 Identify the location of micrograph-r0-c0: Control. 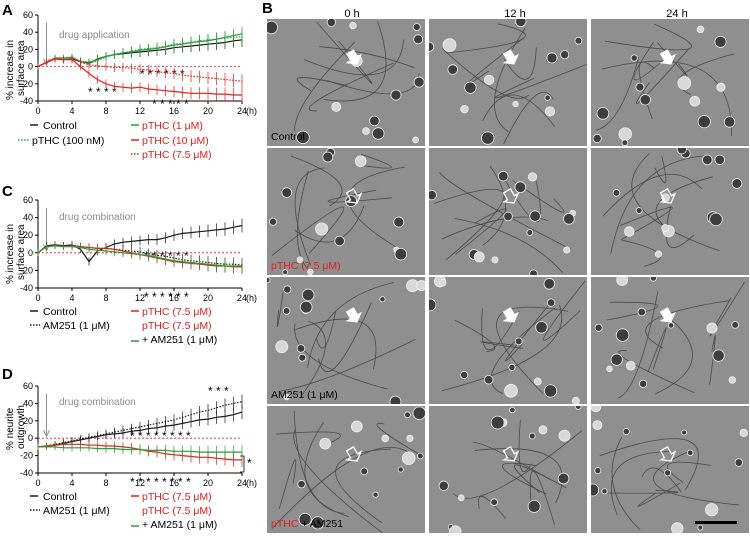
(346, 82).